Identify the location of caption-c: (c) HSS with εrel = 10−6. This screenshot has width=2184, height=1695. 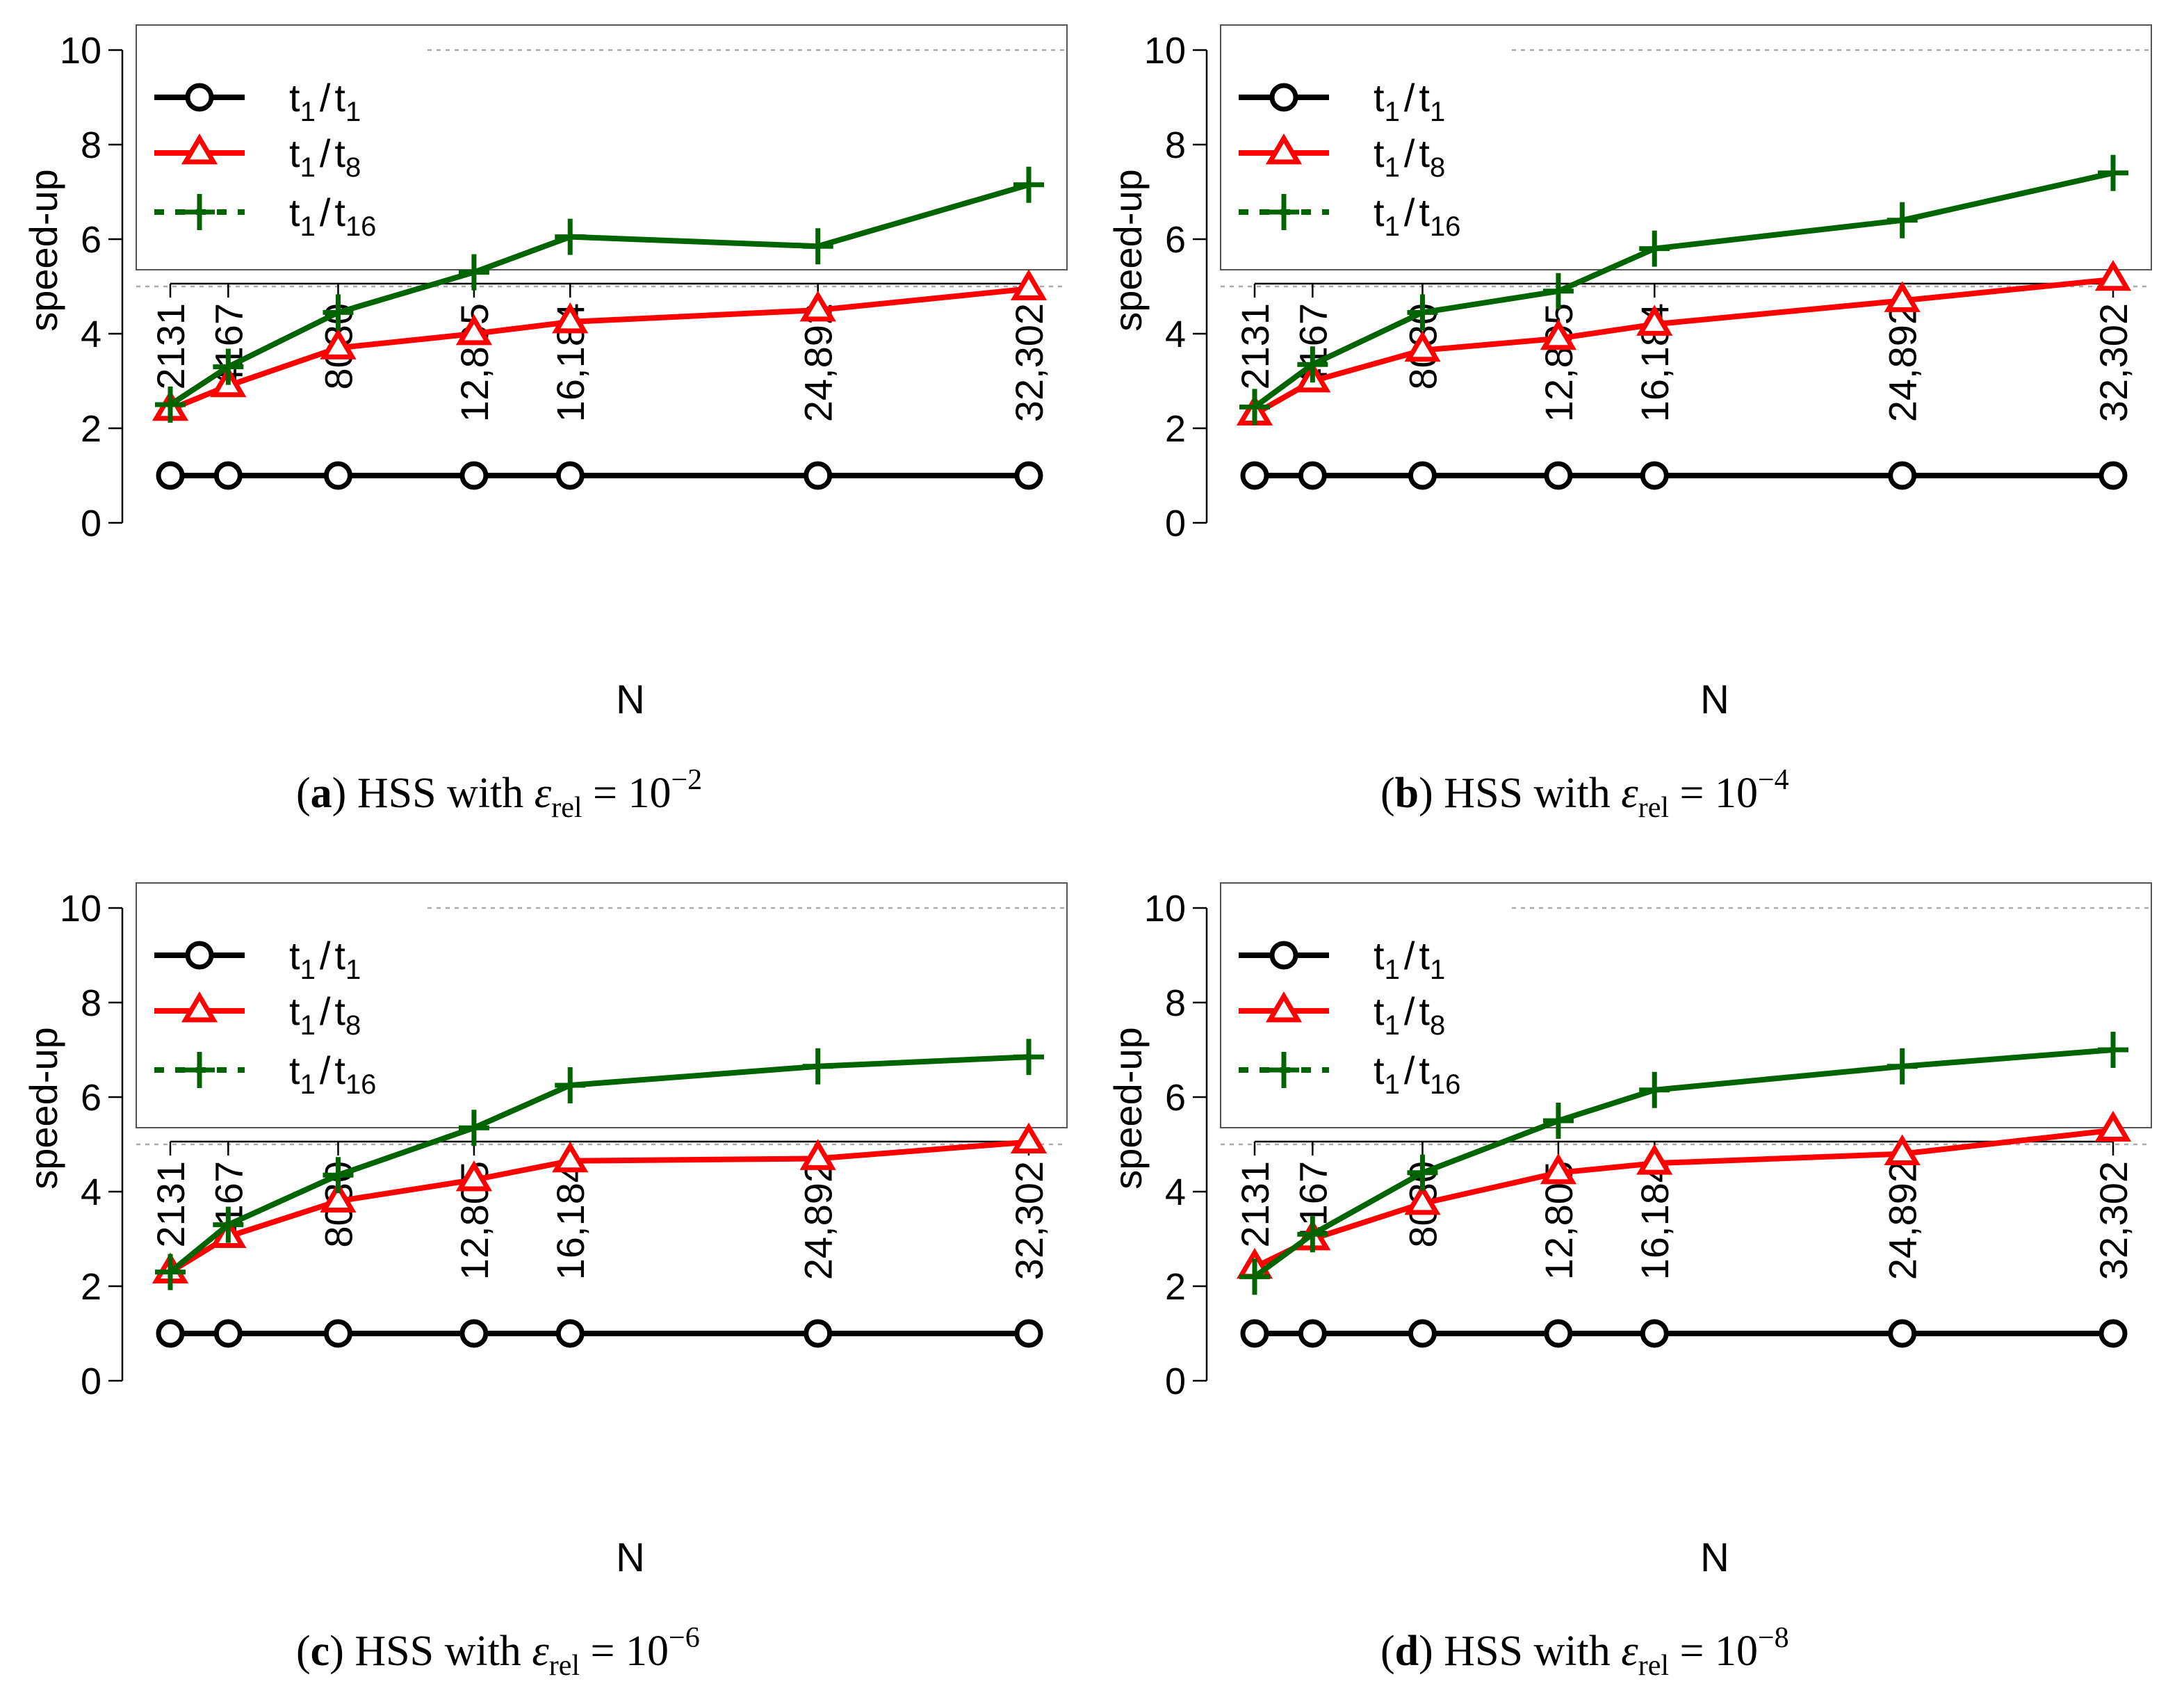
(498, 1652).